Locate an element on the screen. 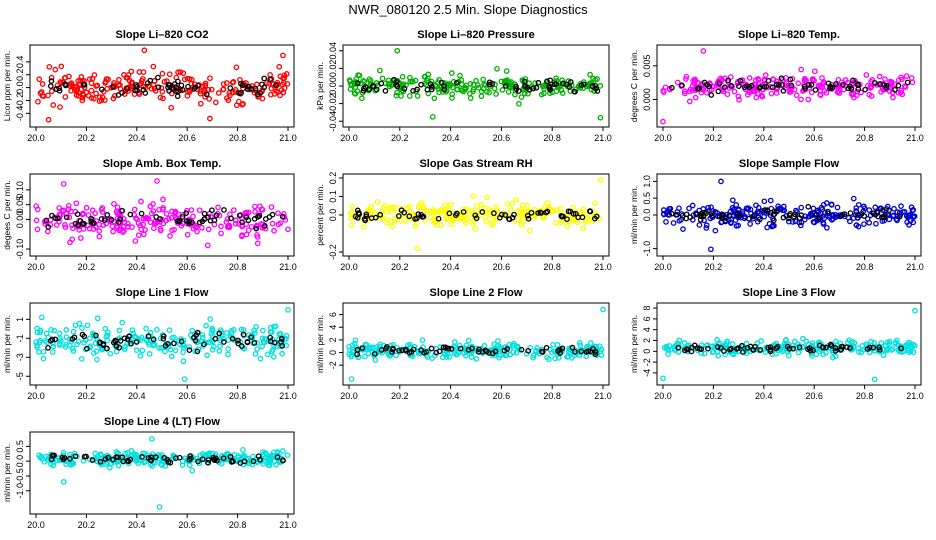  y-tick-label: -1.0 is located at coordinates (20, 491).